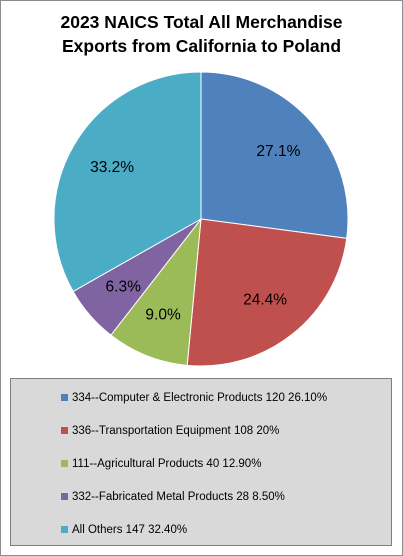  I want to click on data-label-4: 33.2%, so click(112, 167).